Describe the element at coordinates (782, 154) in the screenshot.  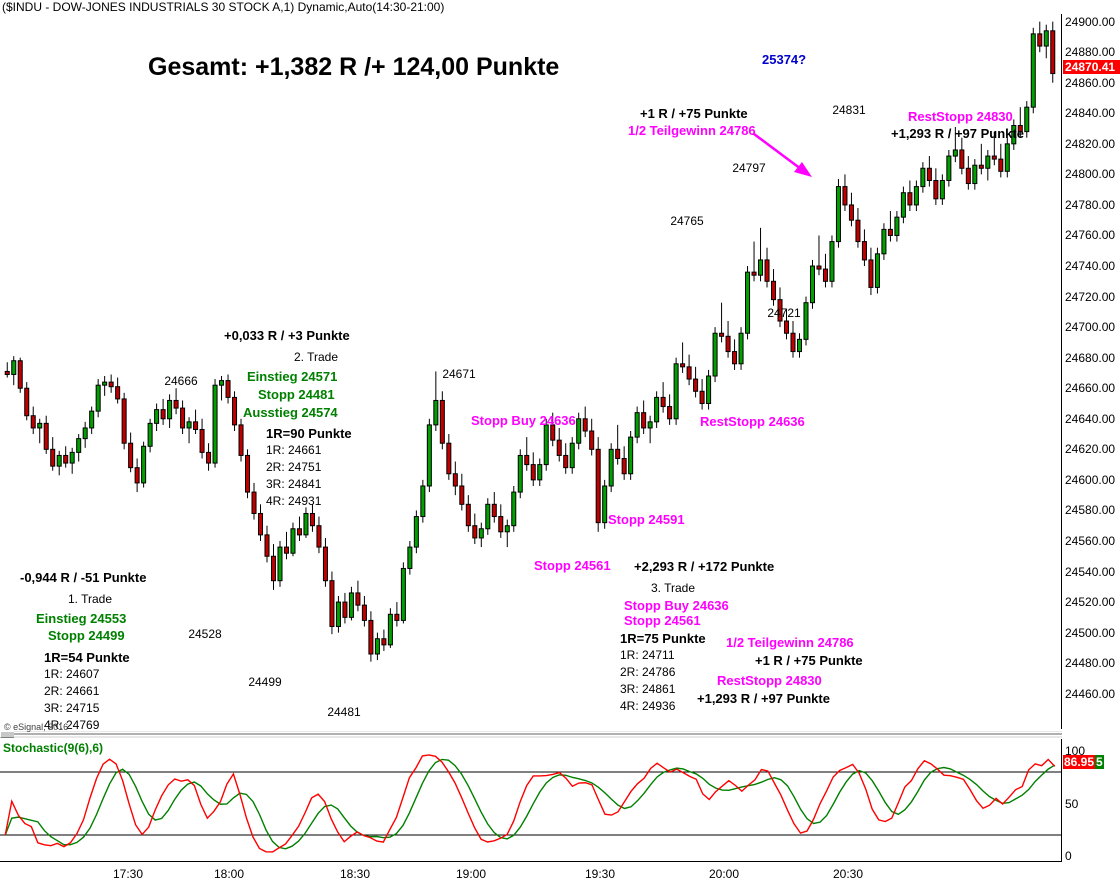
I see `teilgewinn-arrow` at that location.